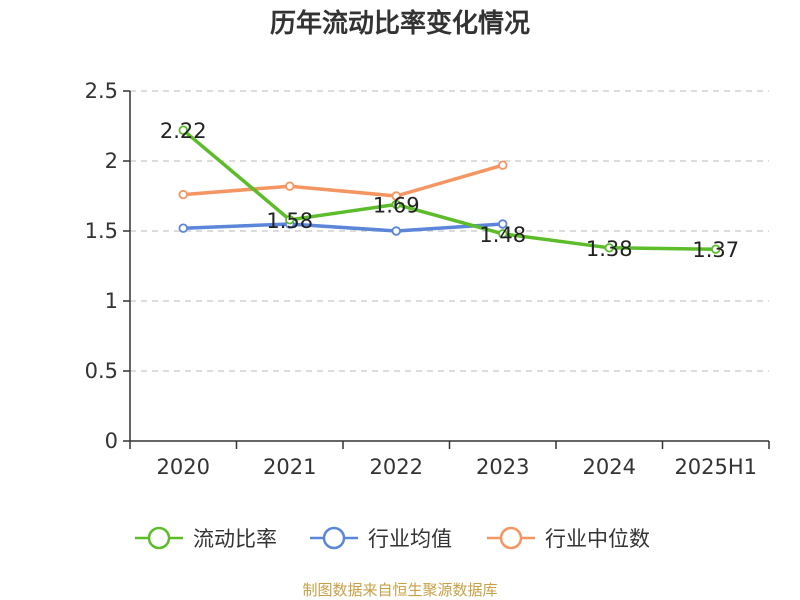  Describe the element at coordinates (400, 23) in the screenshot. I see `chart-title: 历年流动比率变化情况` at that location.